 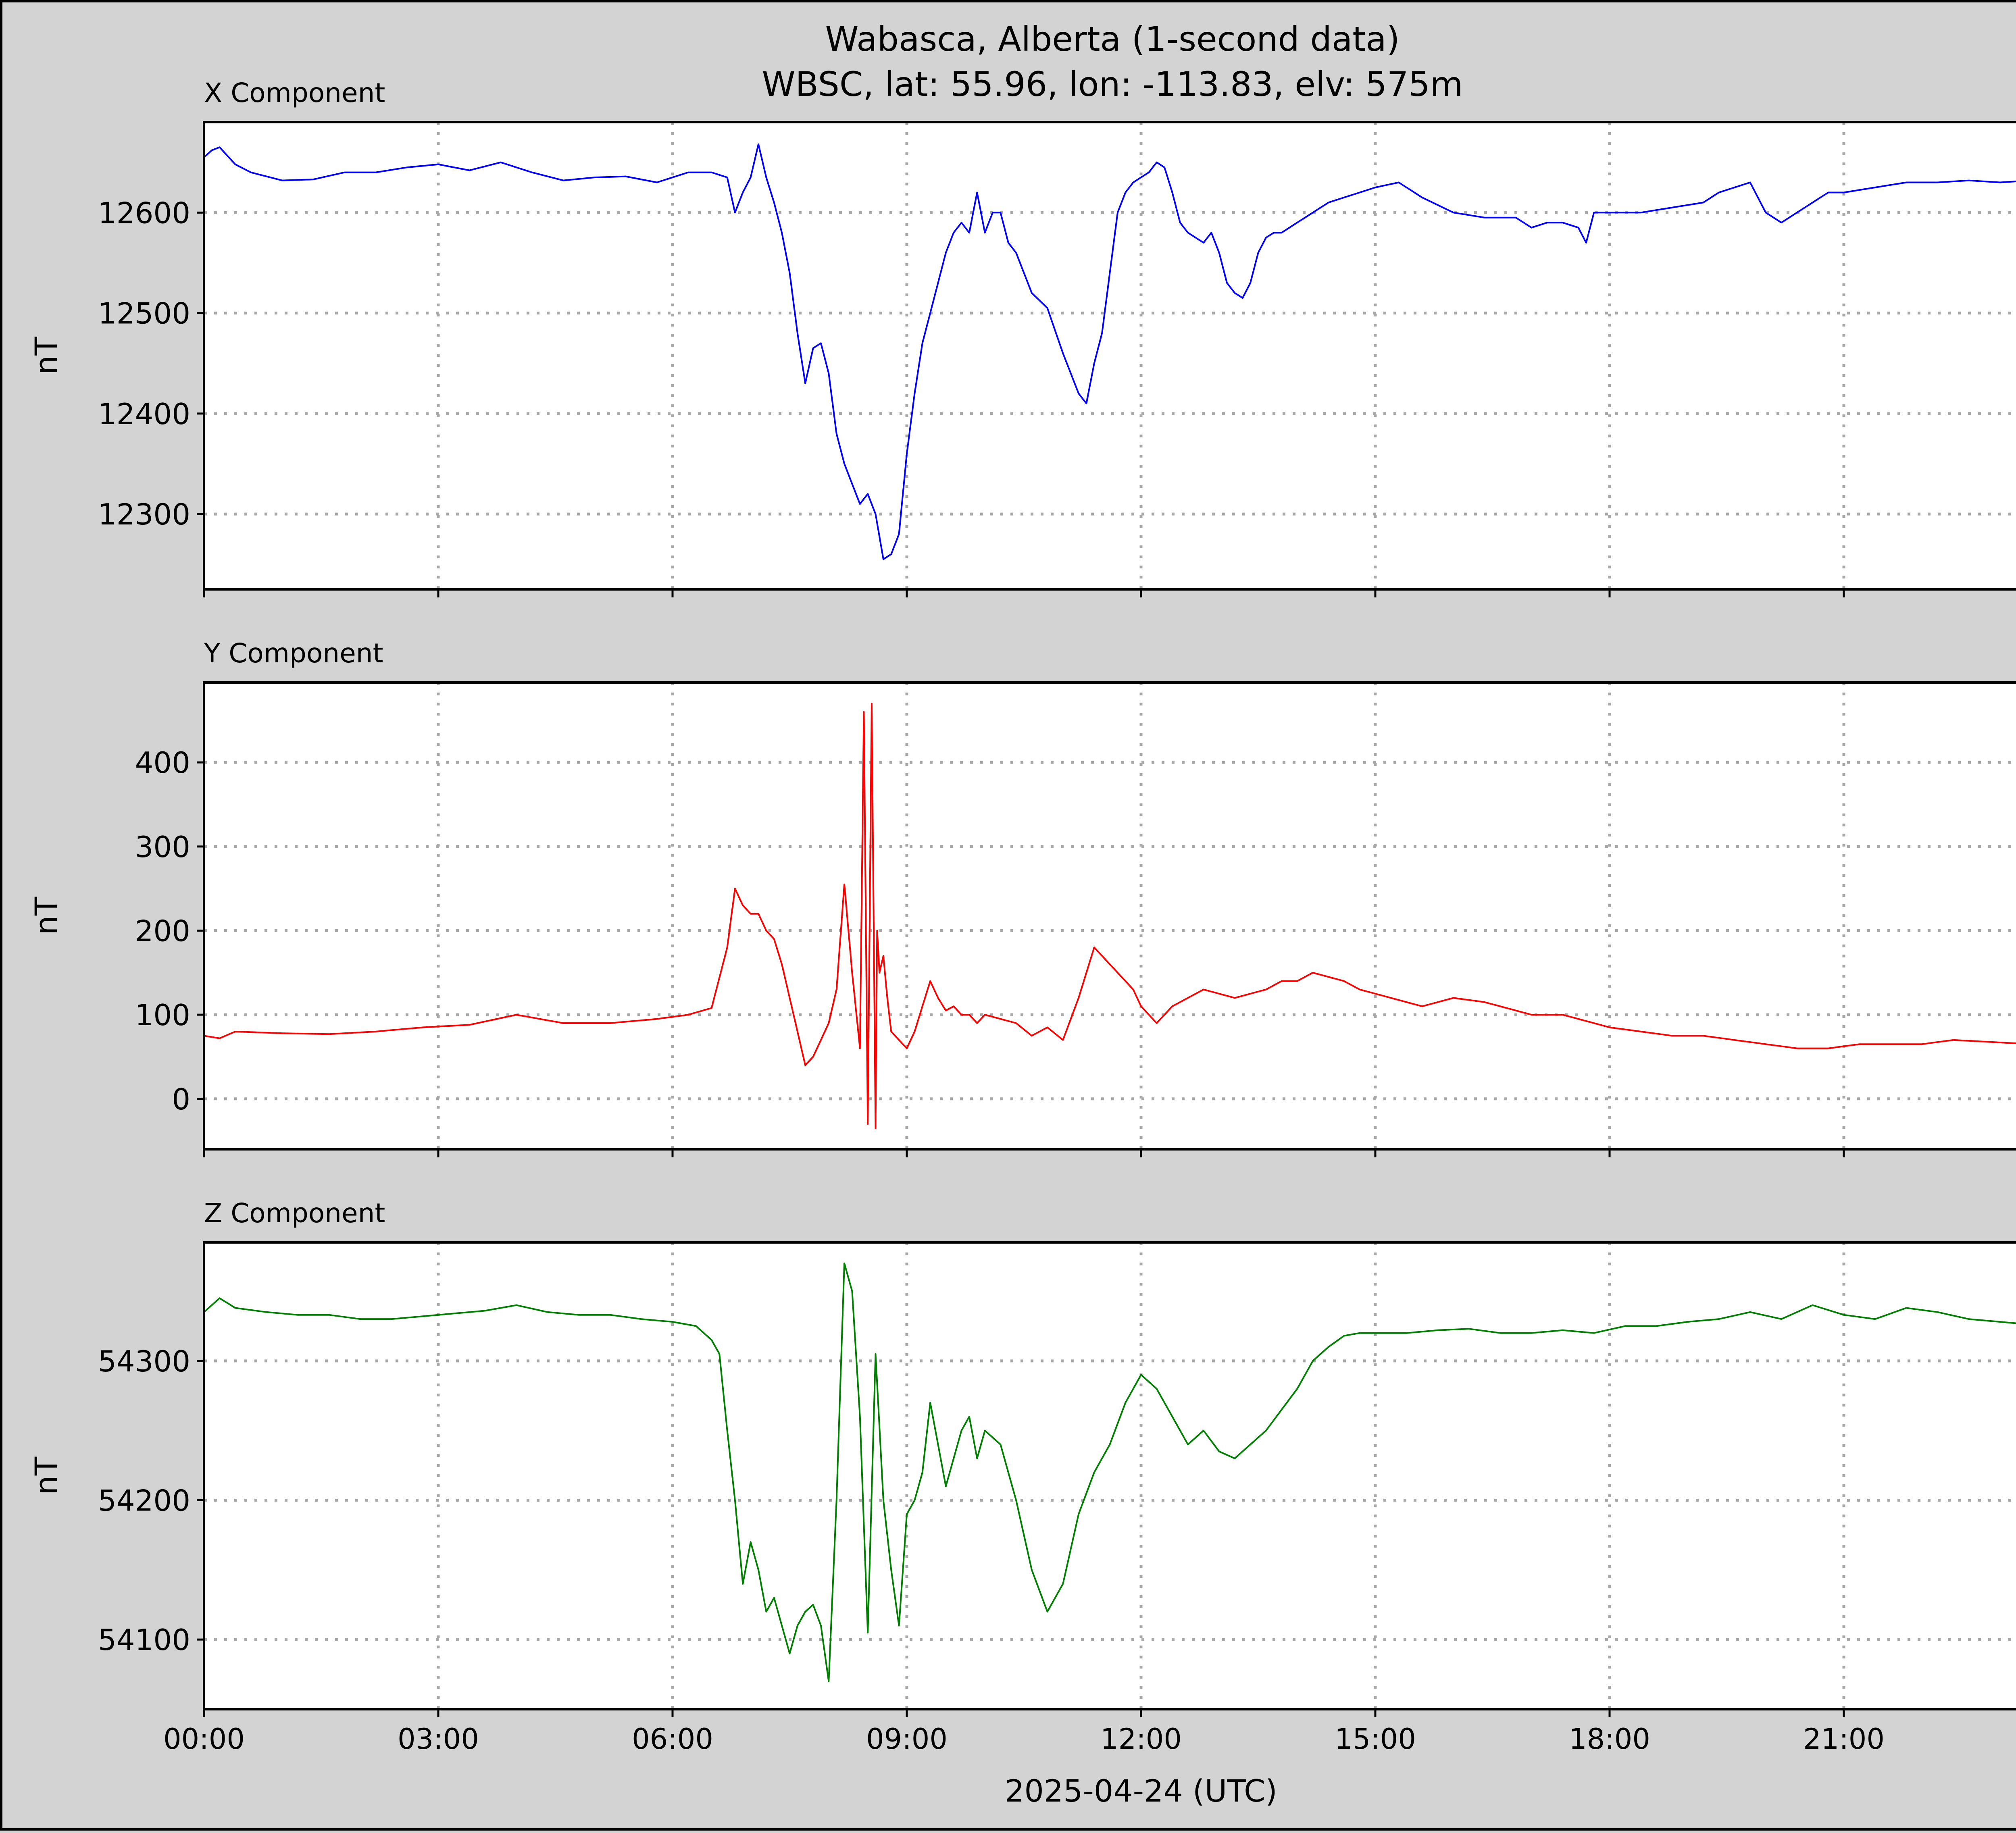 What do you see at coordinates (294, 92) in the screenshot?
I see `panel-title: X Component` at bounding box center [294, 92].